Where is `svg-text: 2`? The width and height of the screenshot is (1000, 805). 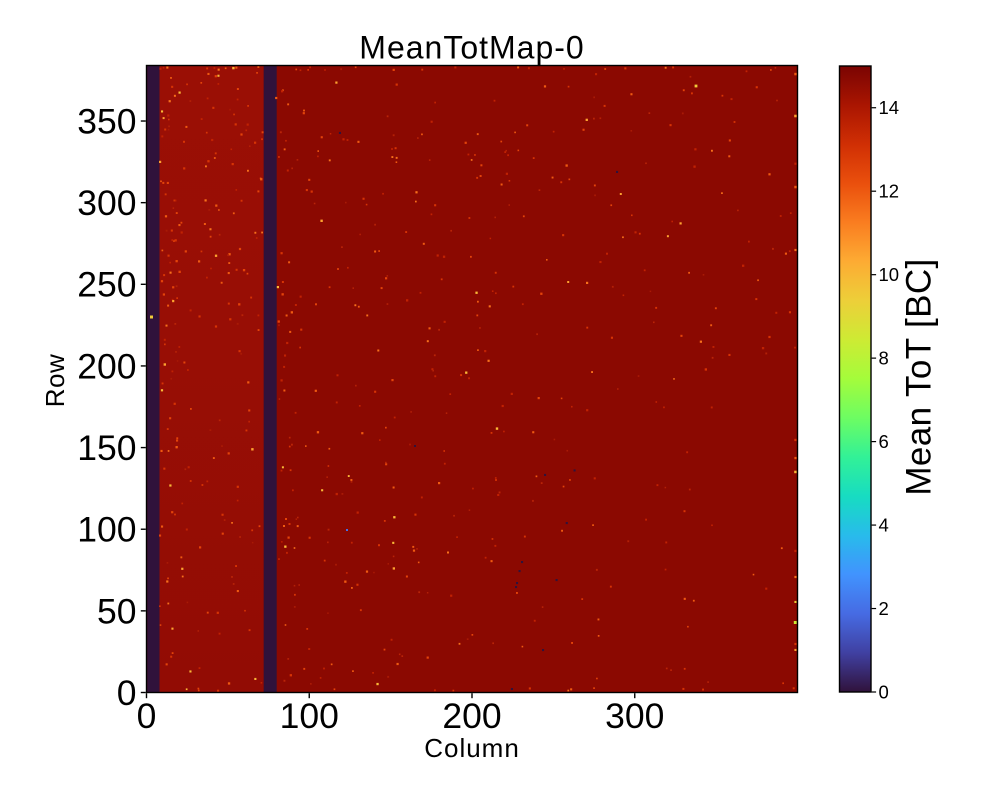 svg-text: 2 is located at coordinates (884, 608).